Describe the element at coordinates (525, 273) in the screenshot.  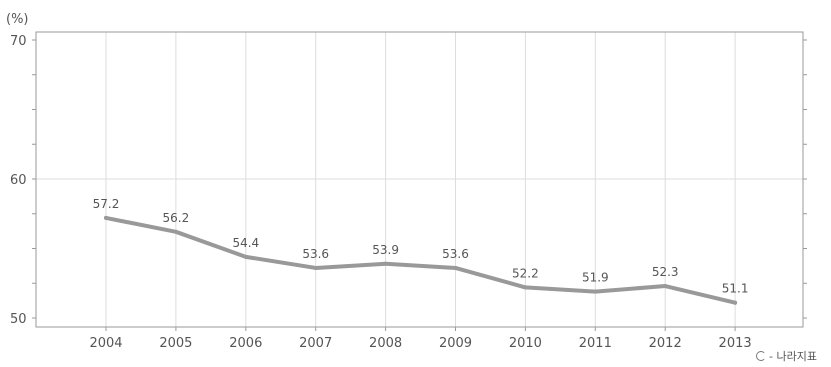
I see `data-label: 52.2` at that location.